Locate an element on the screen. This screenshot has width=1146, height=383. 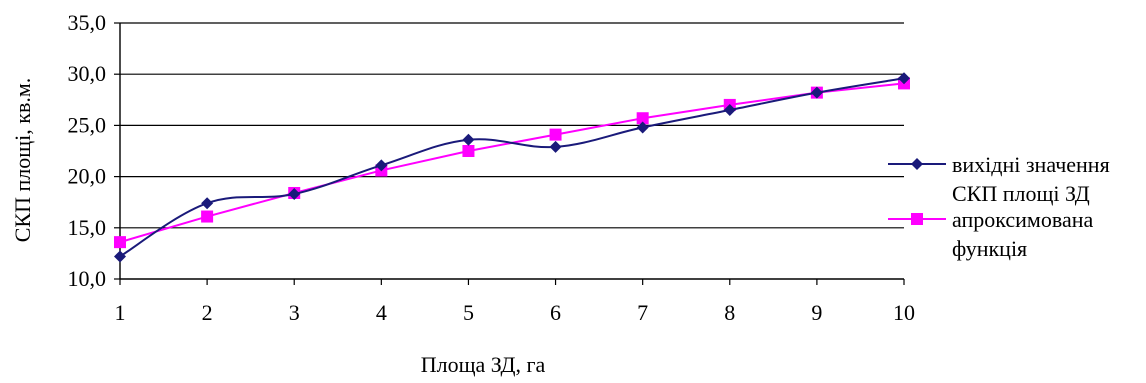
y-tick-labels: 10,0 15,0 20,0 25,0 30,0 35,0 is located at coordinates (87, 150).